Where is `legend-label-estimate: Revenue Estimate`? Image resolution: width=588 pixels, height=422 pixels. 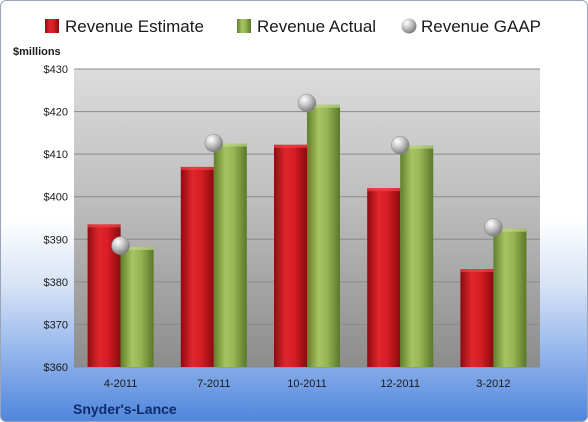 legend-label-estimate: Revenue Estimate is located at coordinates (134, 26).